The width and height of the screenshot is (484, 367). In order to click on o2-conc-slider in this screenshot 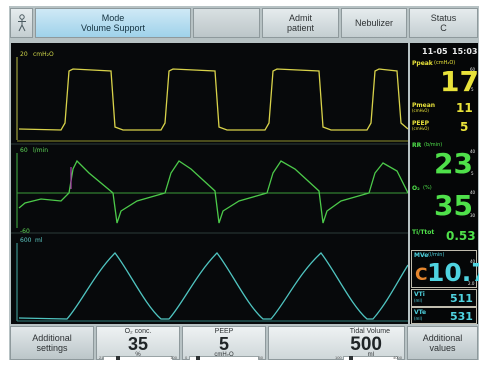, I will do `click(138, 358)`.